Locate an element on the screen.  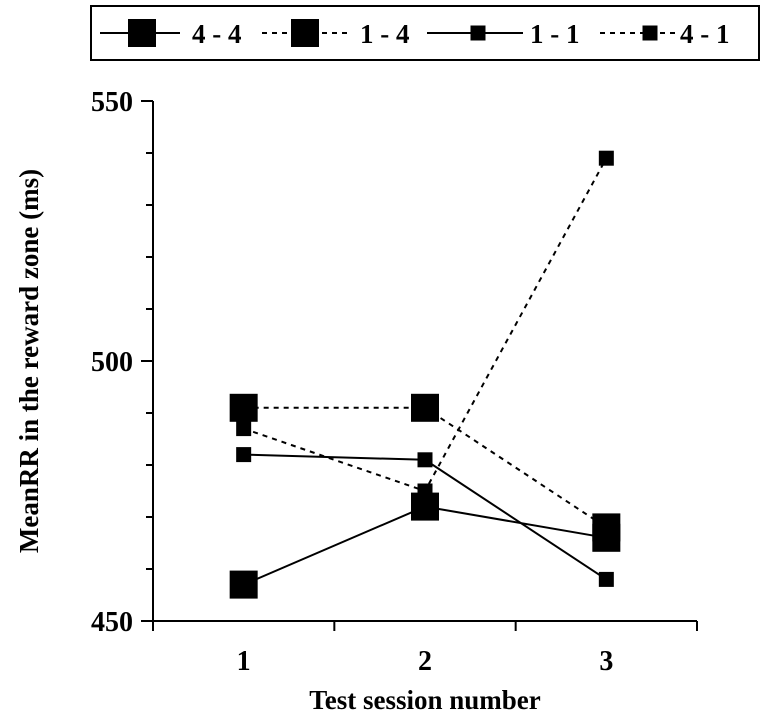
x-tick-label: 3 is located at coordinates (606, 661).